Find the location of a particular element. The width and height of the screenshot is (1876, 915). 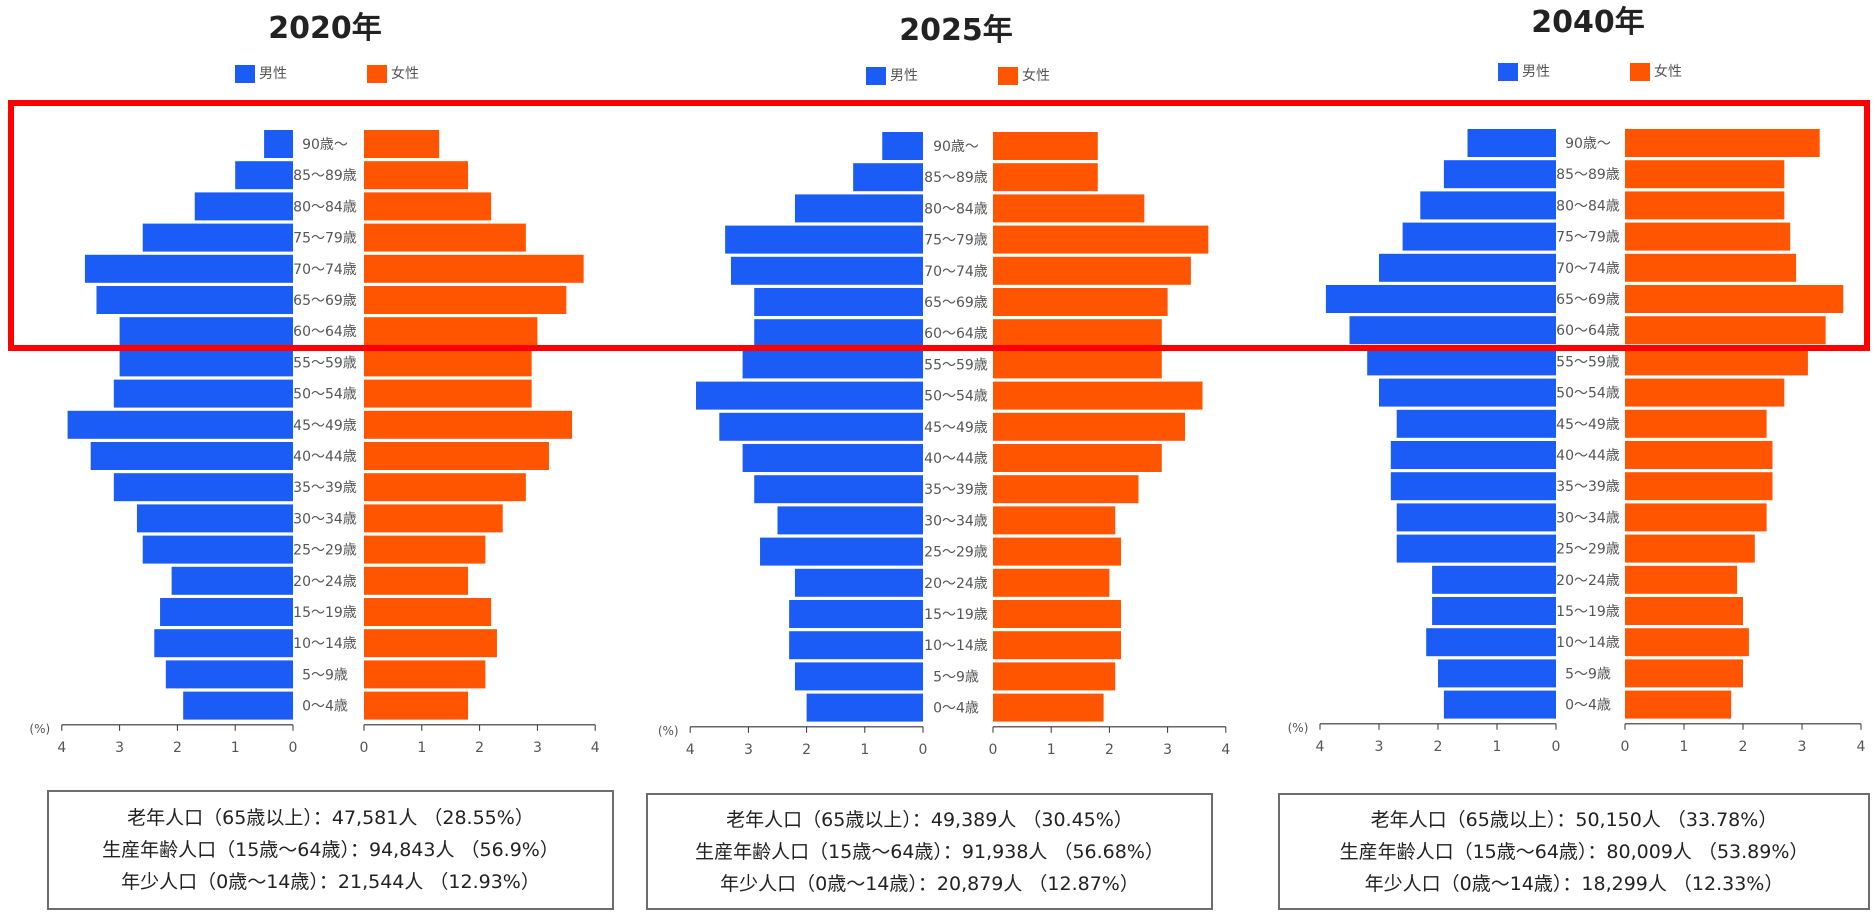

age-label-2040-6: 60～64歳 is located at coordinates (1588, 331).